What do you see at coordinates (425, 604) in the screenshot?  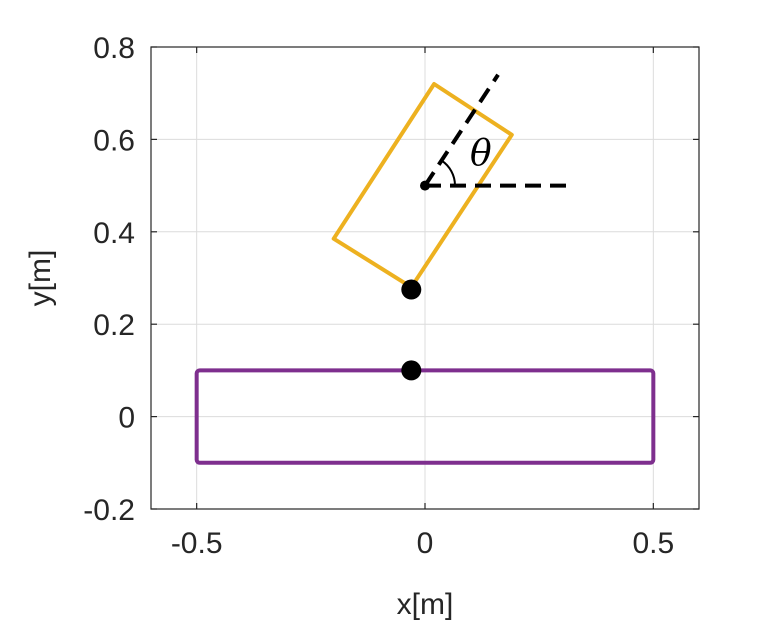 I see `x-axis-label: x[m]` at bounding box center [425, 604].